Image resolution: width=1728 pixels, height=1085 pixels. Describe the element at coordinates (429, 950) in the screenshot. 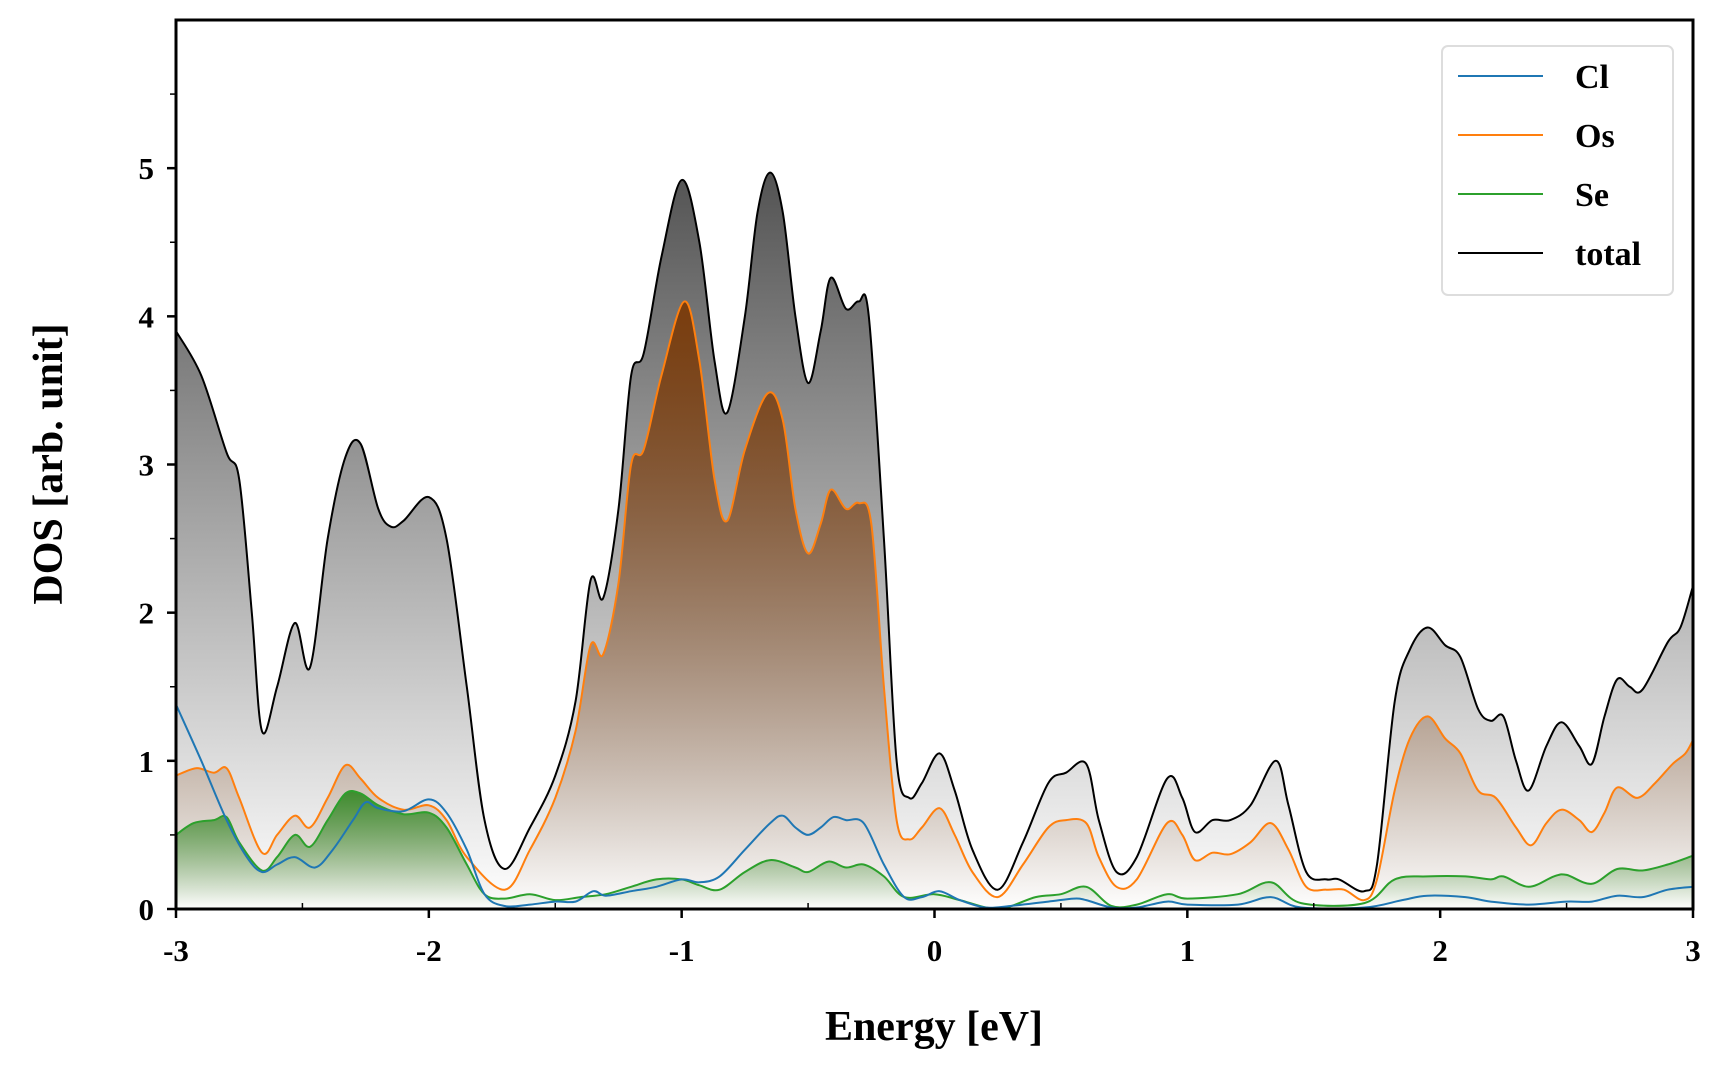

I see `x-tick-label: -2` at that location.